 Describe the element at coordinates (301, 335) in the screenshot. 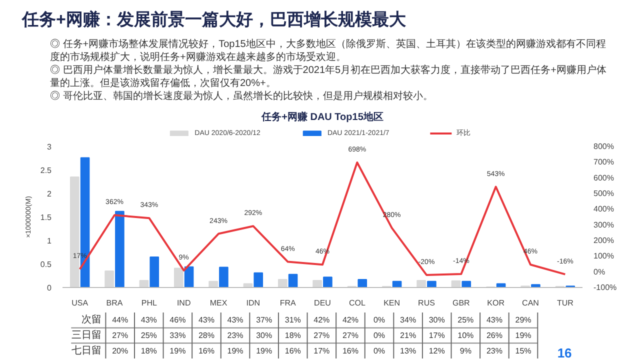

I see `text: 三日留 27% 25% 33% 28% 23% 30% 18% 27% 27% 0% 21% 17% 10% 26% 19%` at that location.